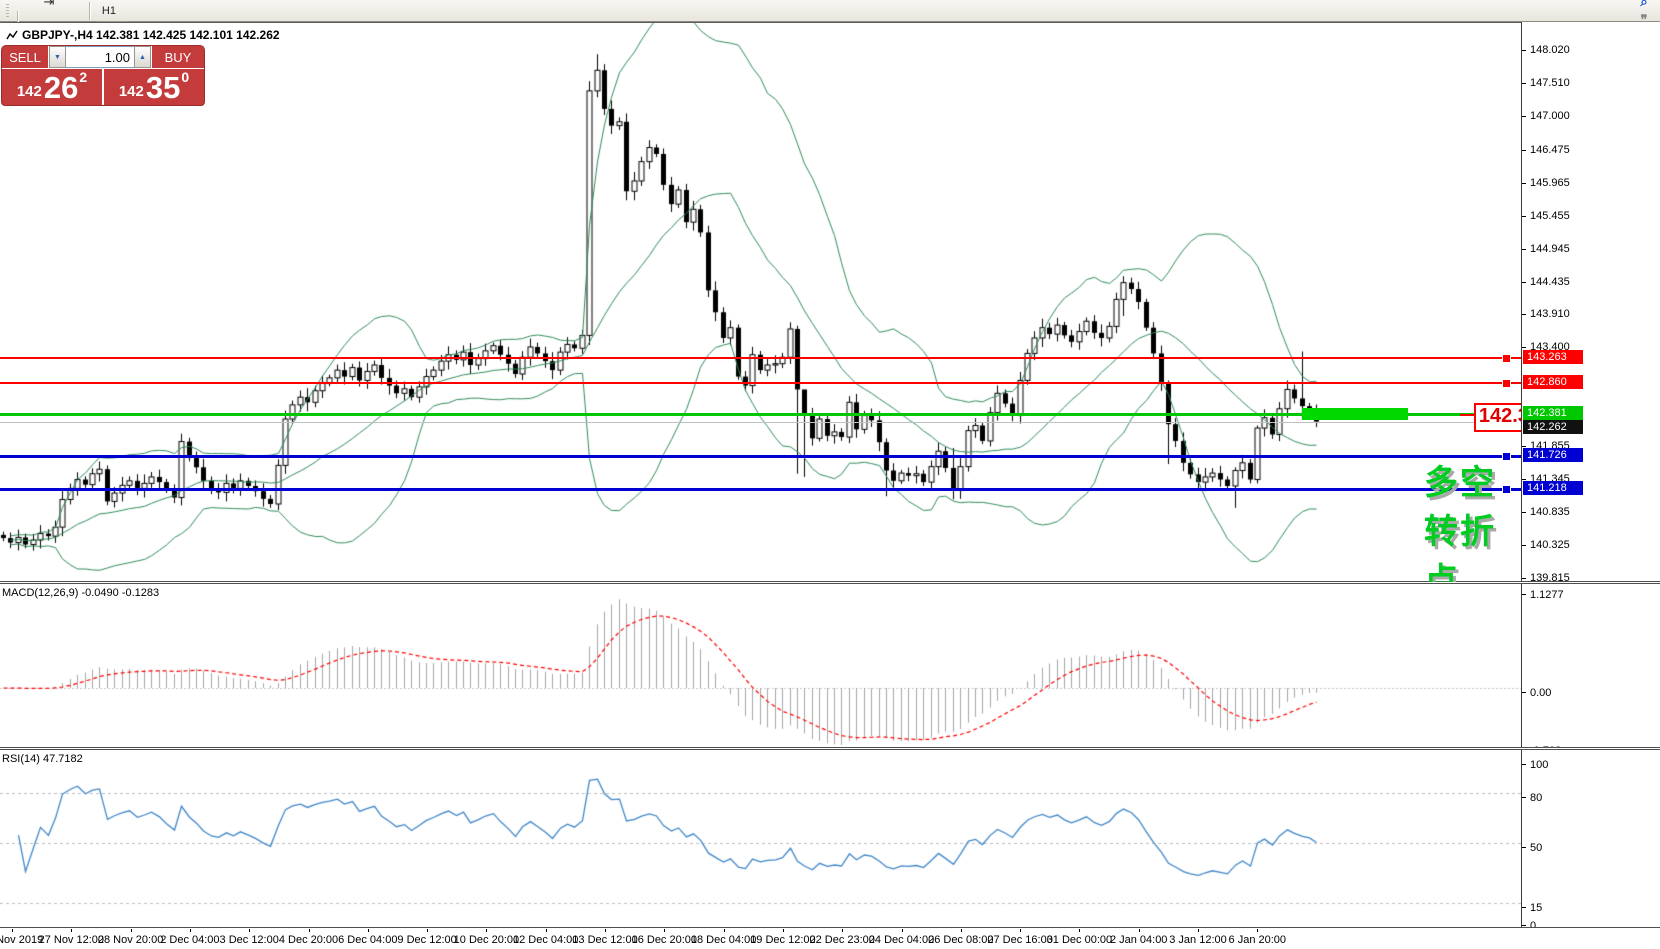 Image resolution: width=1660 pixels, height=949 pixels. I want to click on price-callout-label: 142.381, so click(1497, 417).